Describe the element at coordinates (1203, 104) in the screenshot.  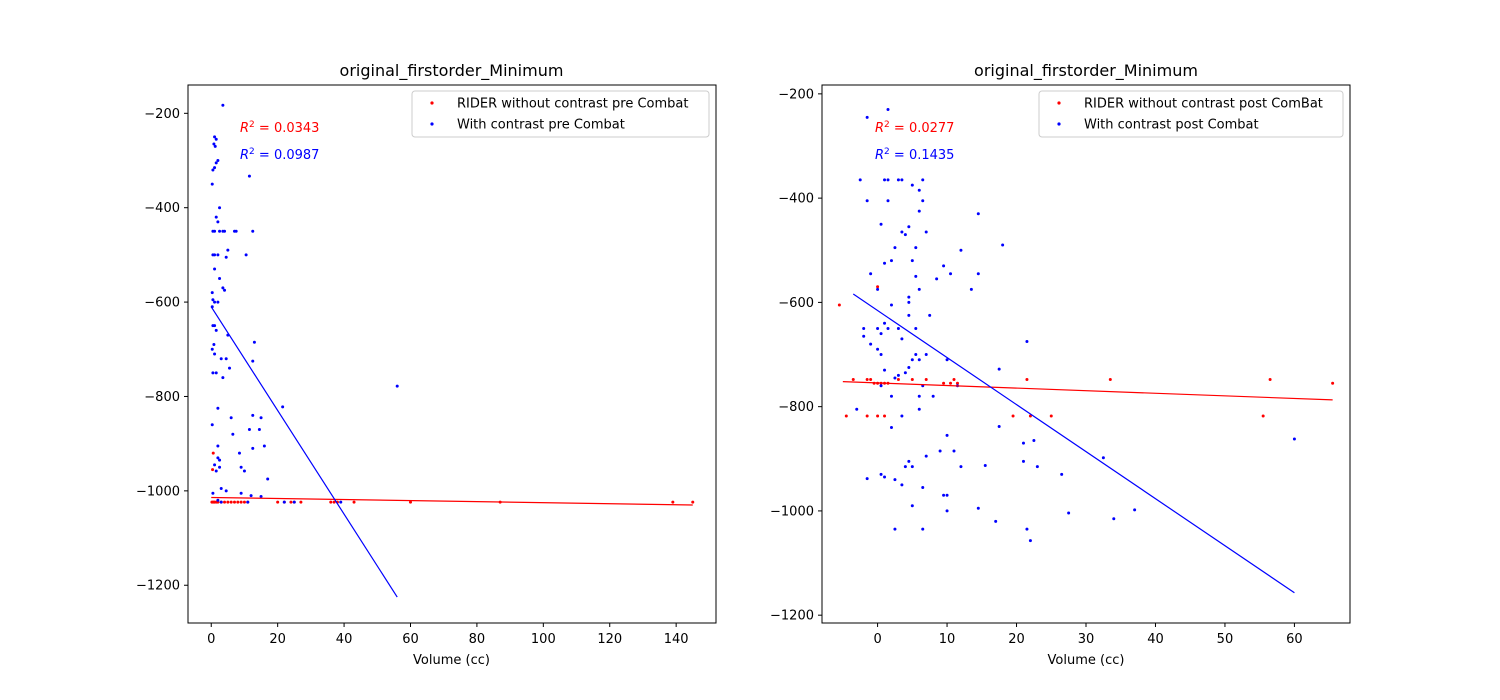
I see `chart-right-legend-label: RIDER without contrast post ComBat` at that location.